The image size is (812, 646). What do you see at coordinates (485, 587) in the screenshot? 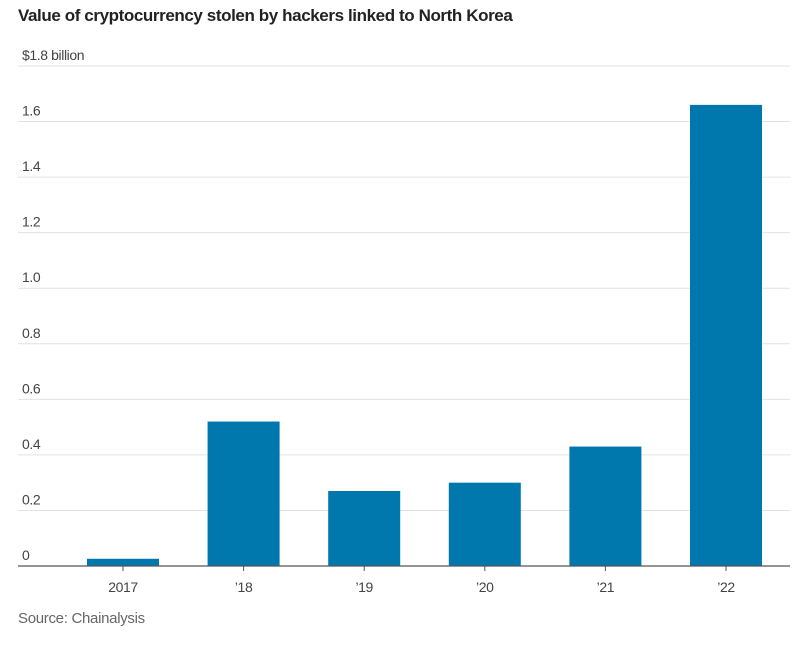
I see `x-tick-label: ’20` at bounding box center [485, 587].